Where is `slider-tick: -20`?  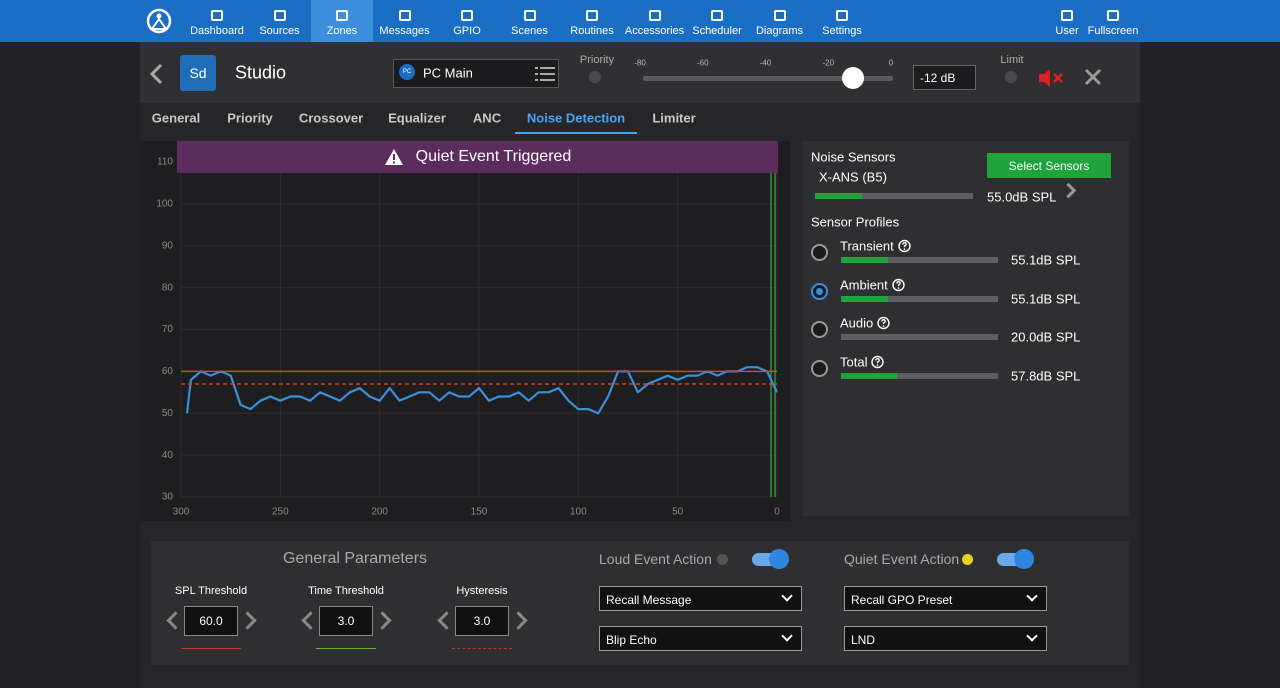
slider-tick: -20 is located at coordinates (828, 63).